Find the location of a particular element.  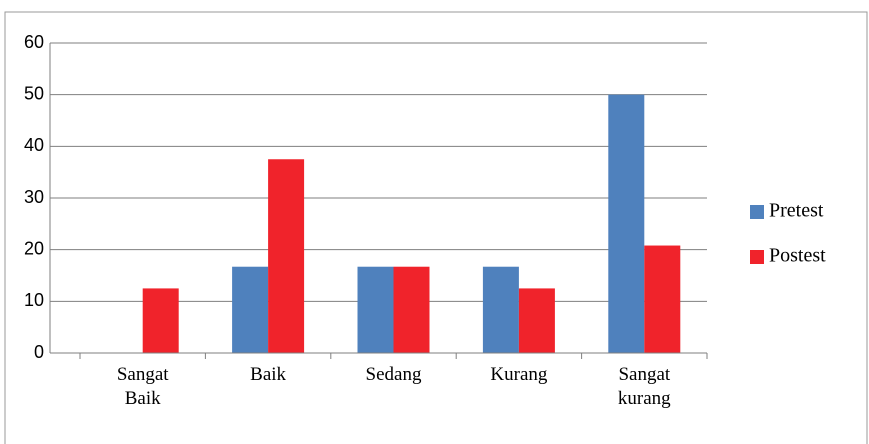

x-tick-label: Kurang is located at coordinates (519, 374).